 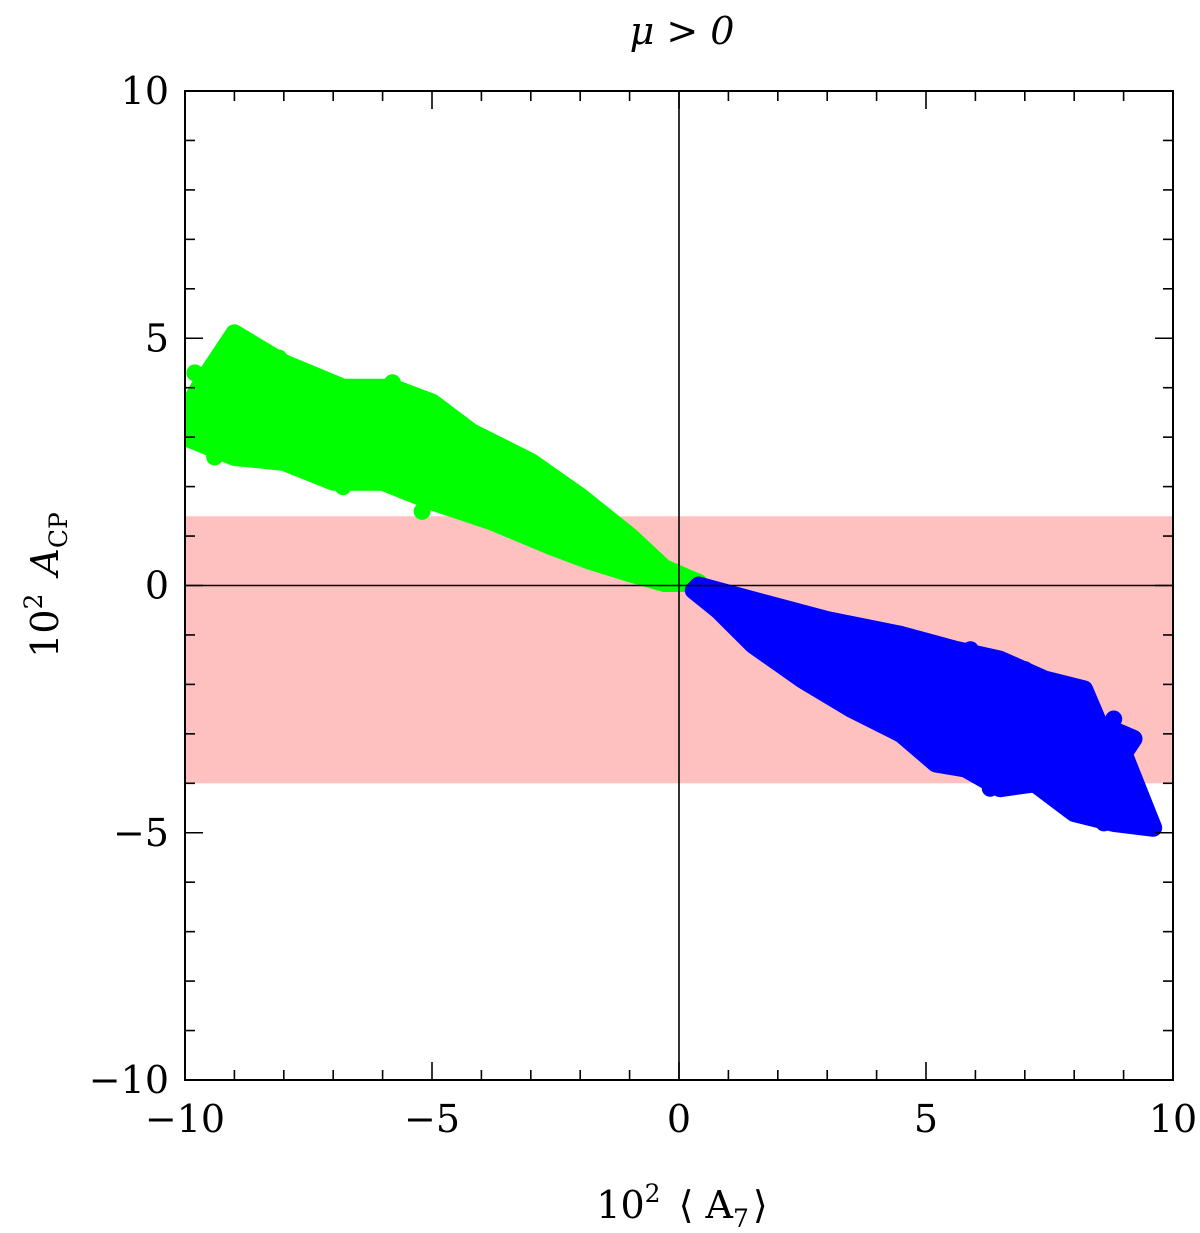 I want to click on y-tick-label: −10, so click(x=129, y=1080).